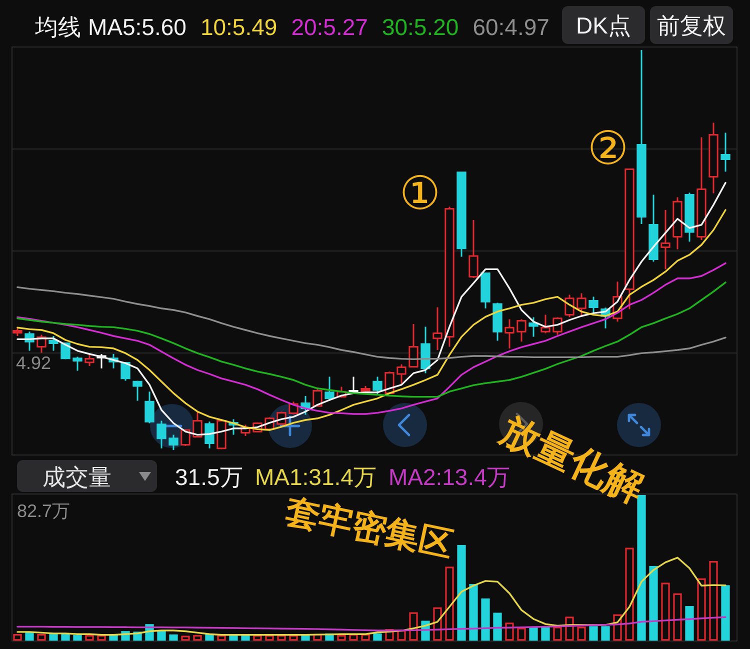 The image size is (750, 649). Describe the element at coordinates (77, 477) in the screenshot. I see `legend-title: 成交量` at that location.